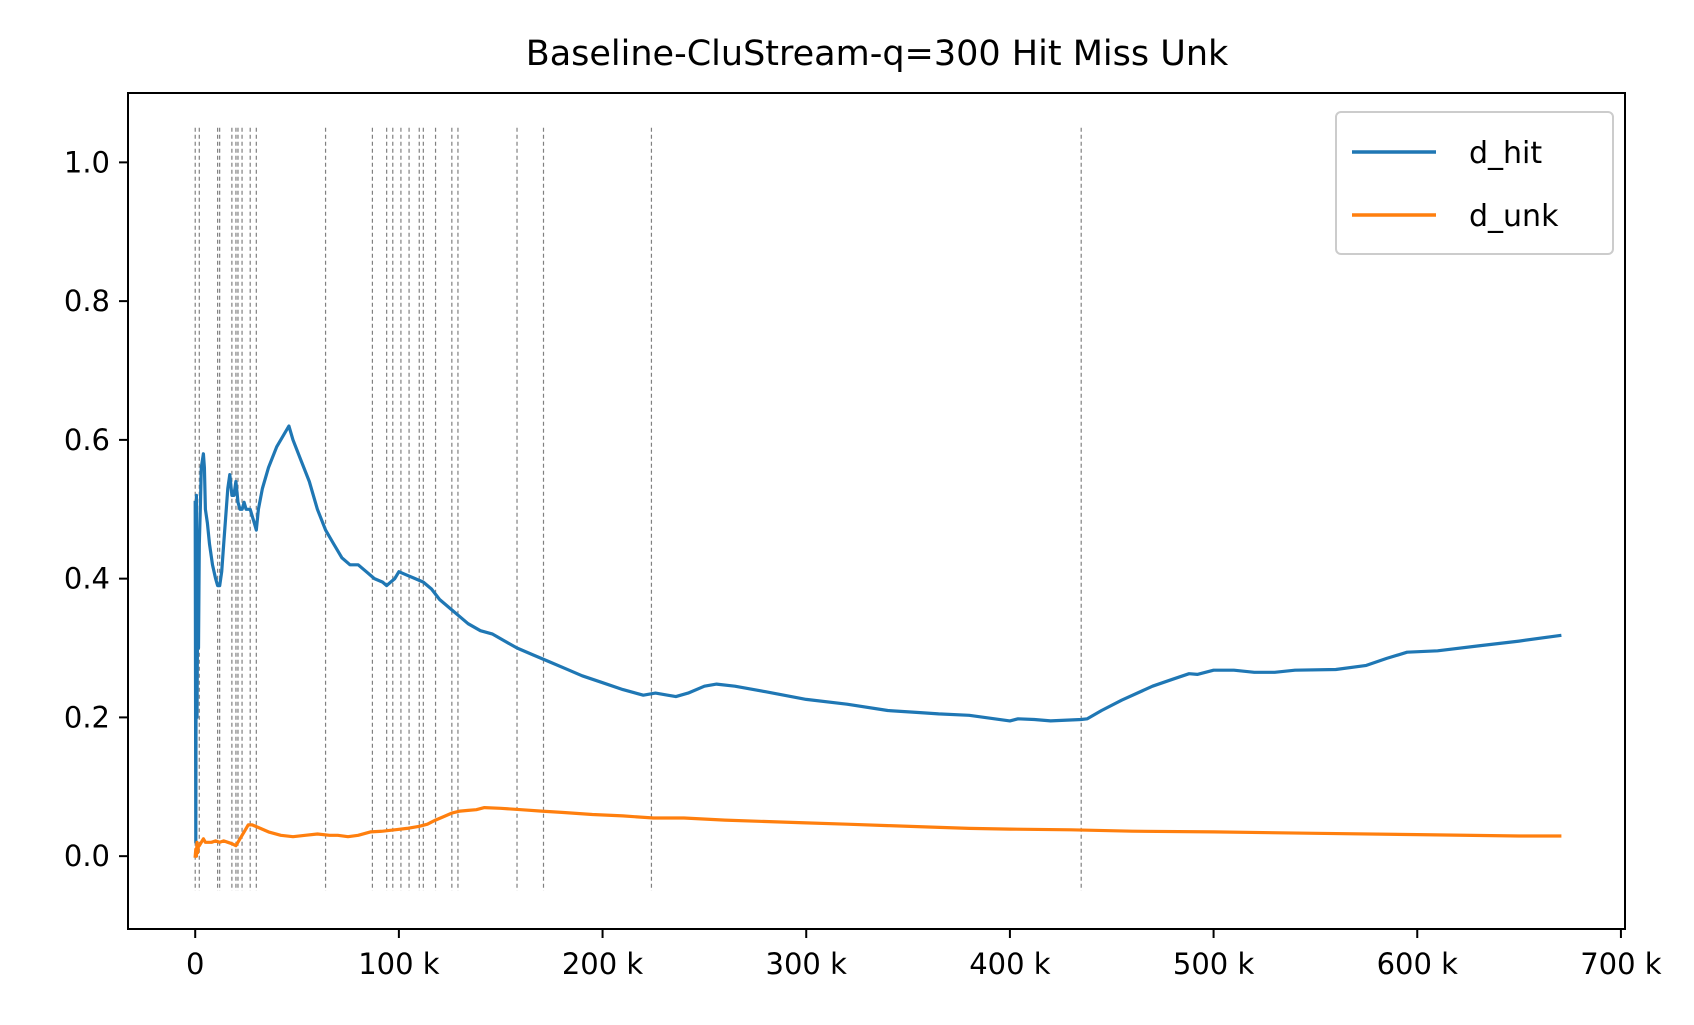 The image size is (1694, 1025). What do you see at coordinates (1621, 964) in the screenshot?
I see `x-tick-label: 700 k` at bounding box center [1621, 964].